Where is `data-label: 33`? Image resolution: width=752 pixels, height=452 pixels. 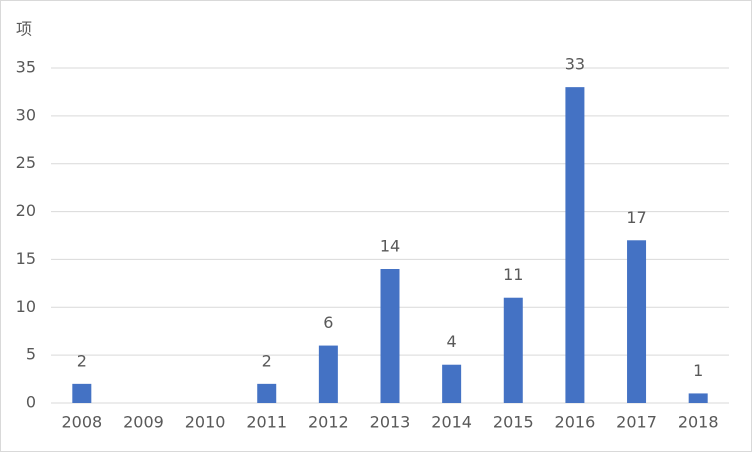 data-label: 33 is located at coordinates (575, 64).